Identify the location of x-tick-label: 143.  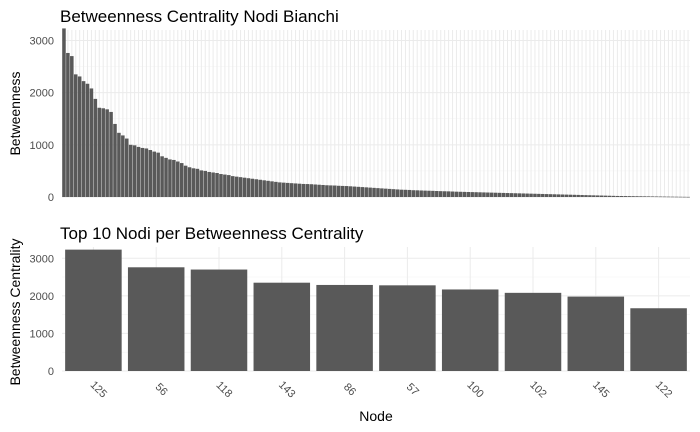
(286, 389).